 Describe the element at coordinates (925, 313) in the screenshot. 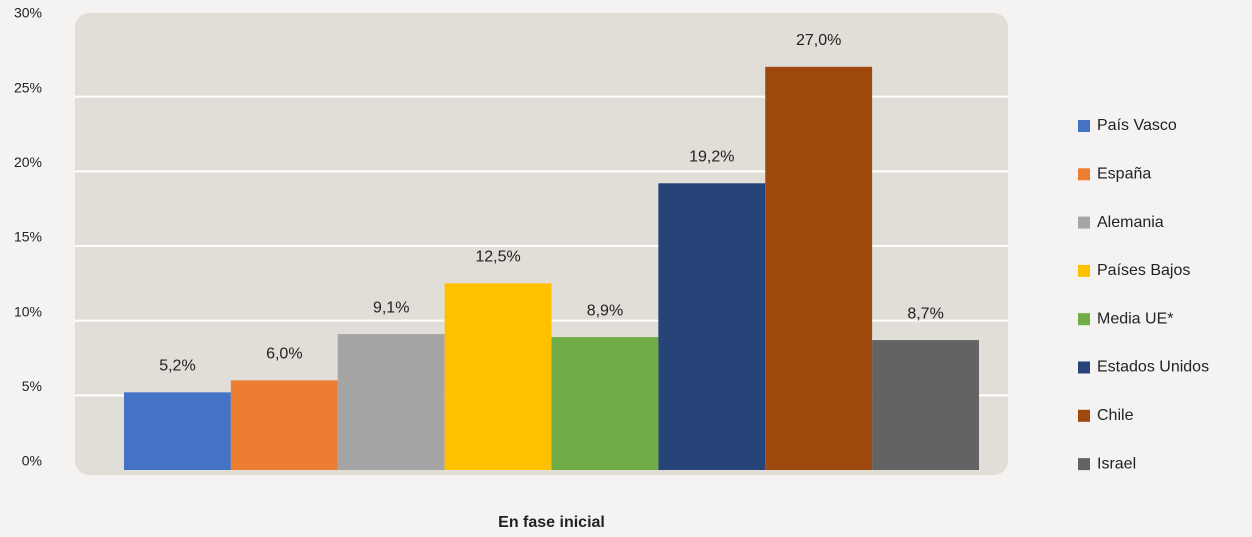

I see `value-label: 8,7%` at that location.